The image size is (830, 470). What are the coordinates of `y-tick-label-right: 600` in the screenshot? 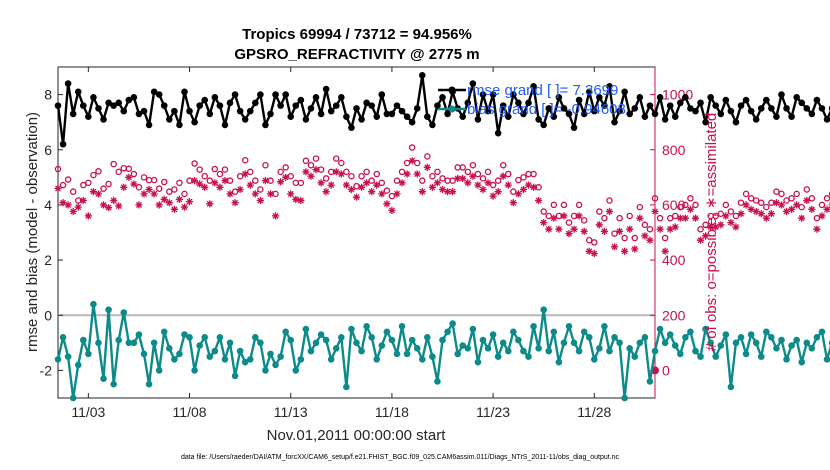 It's located at (674, 205).